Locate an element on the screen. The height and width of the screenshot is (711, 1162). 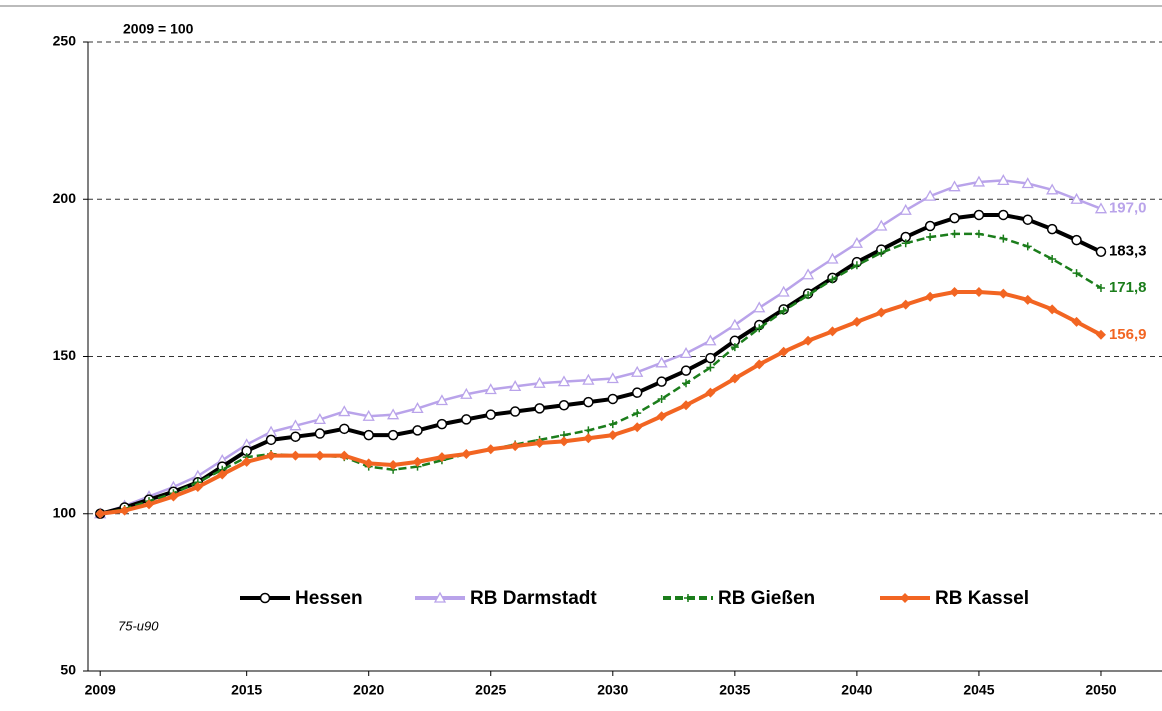
x-tick-label: 2040 is located at coordinates (856, 690).